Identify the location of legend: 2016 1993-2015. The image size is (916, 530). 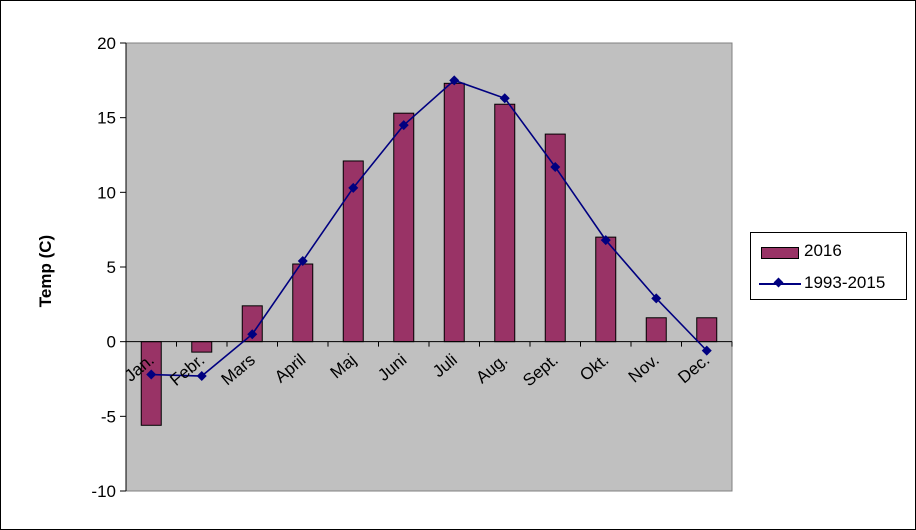
(828, 266).